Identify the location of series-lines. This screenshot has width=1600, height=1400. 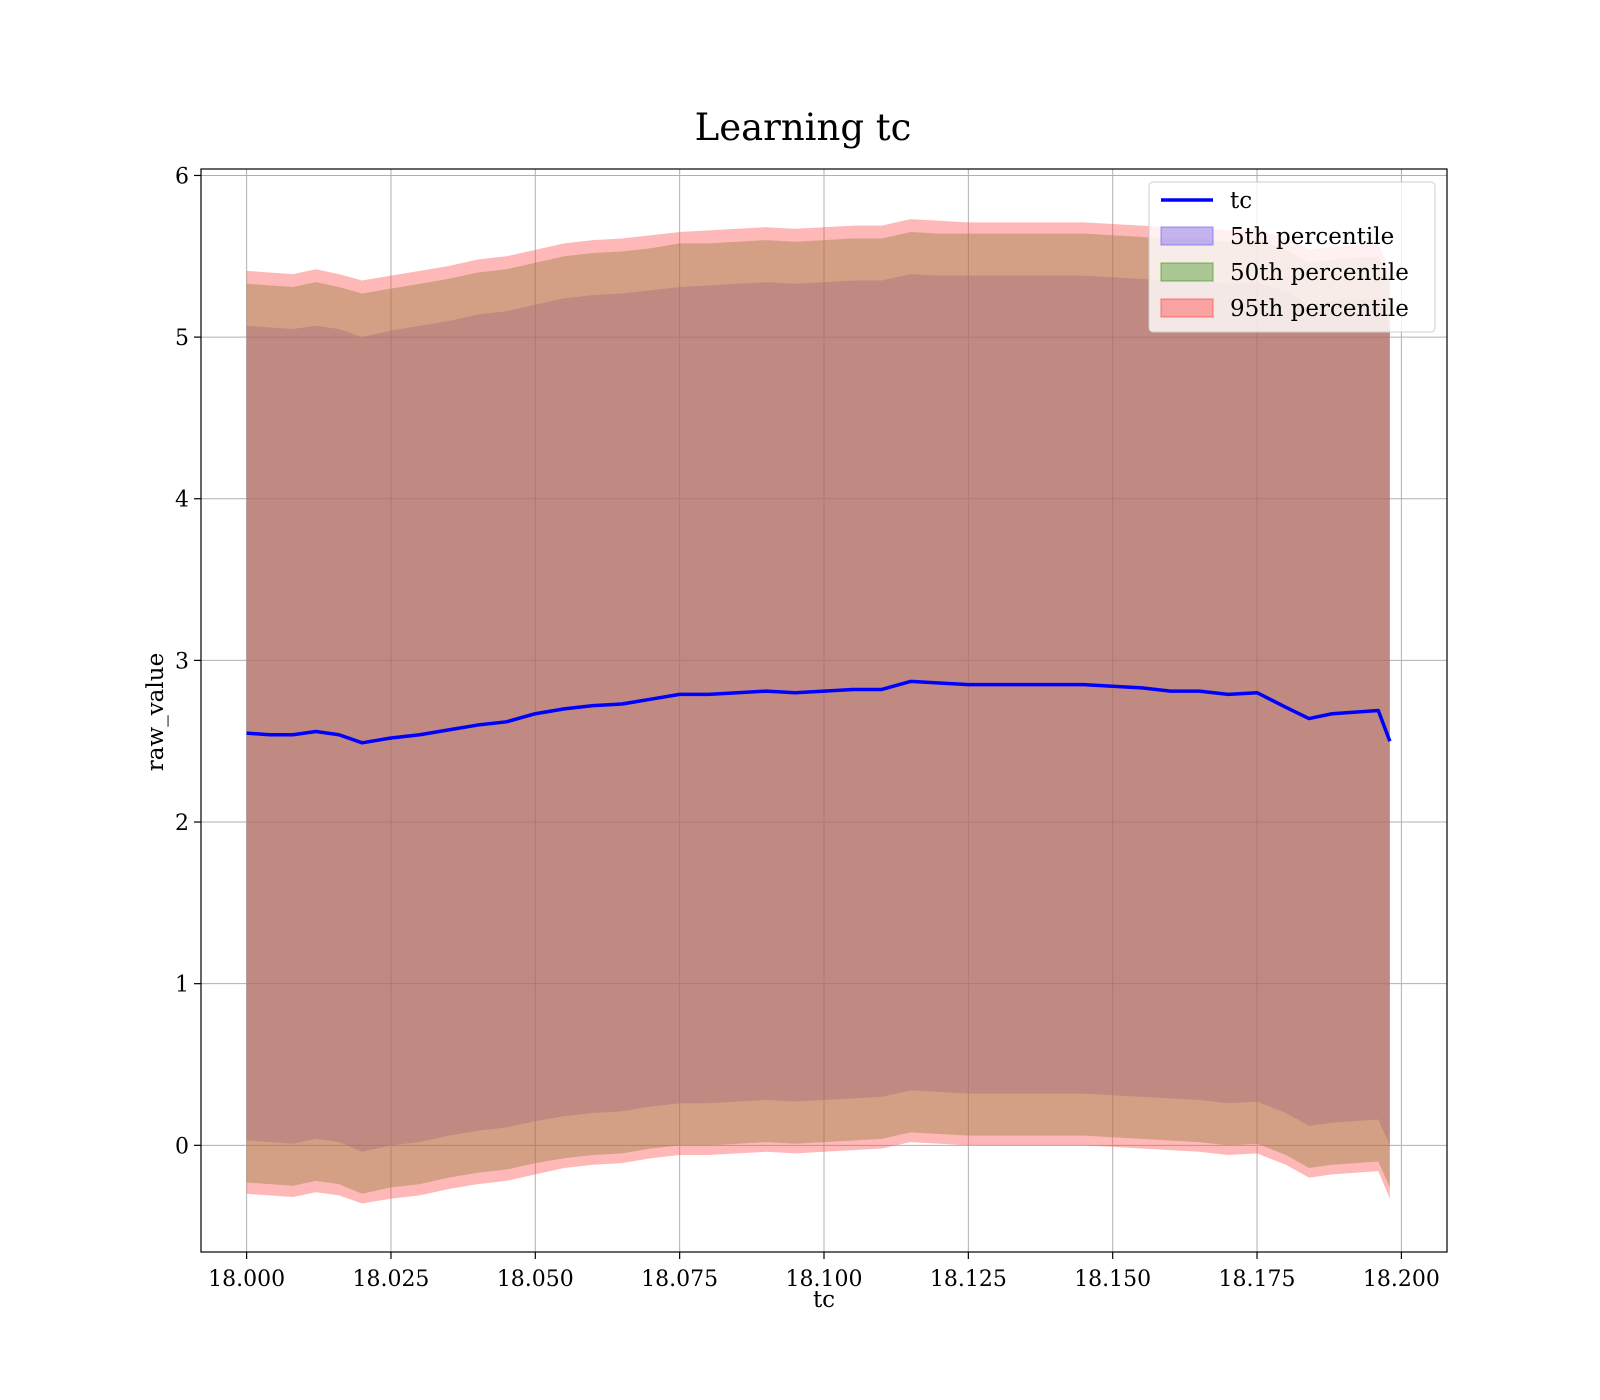
(819, 712).